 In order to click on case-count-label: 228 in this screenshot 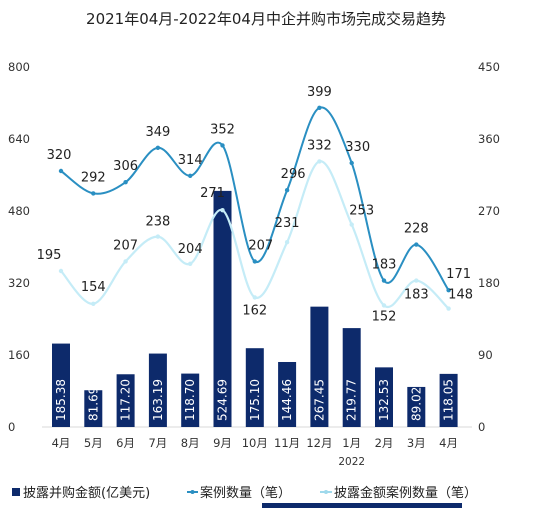, I will do `click(416, 229)`.